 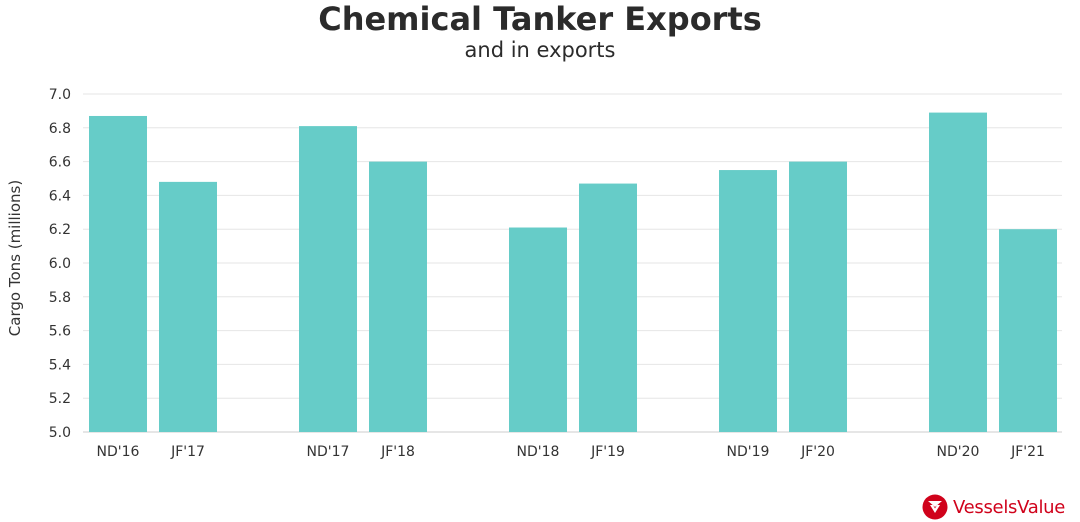 What do you see at coordinates (607, 452) in the screenshot?
I see `x-tick-label: JF'19` at bounding box center [607, 452].